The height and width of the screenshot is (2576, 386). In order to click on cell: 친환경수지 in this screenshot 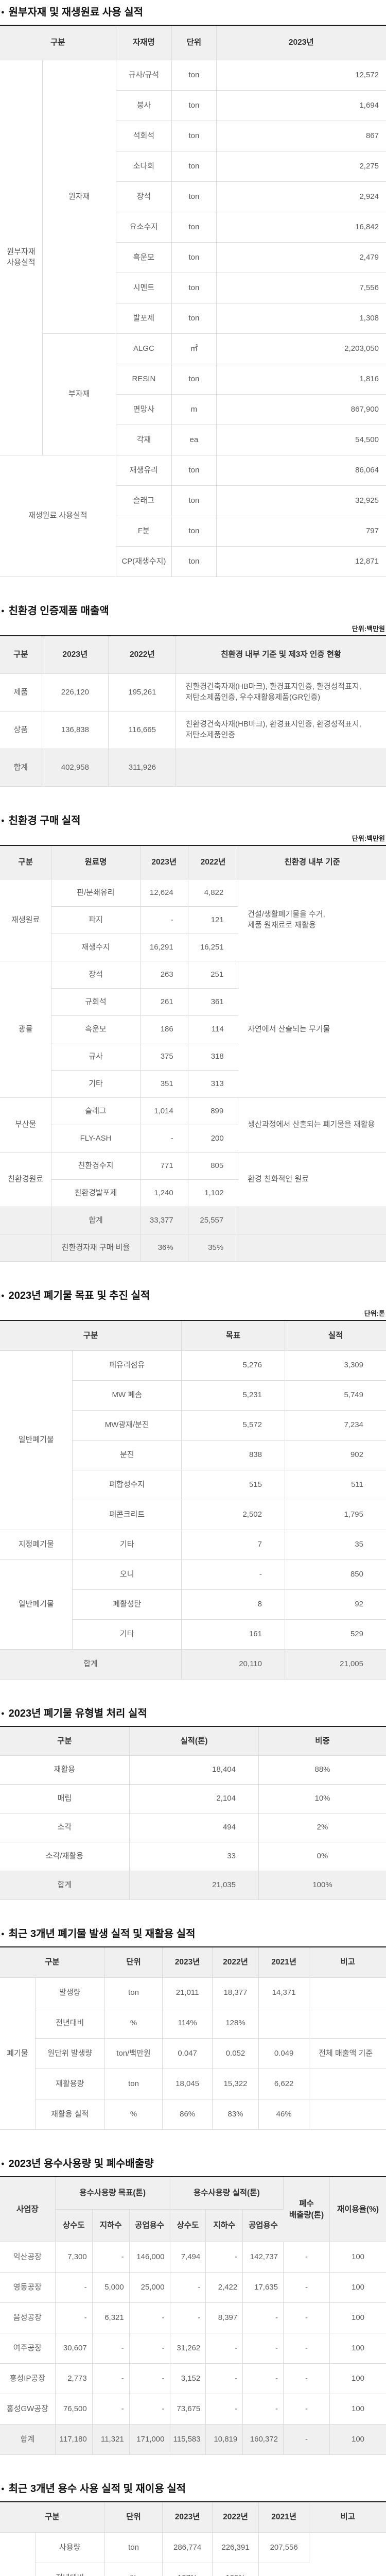, I will do `click(96, 1166)`.